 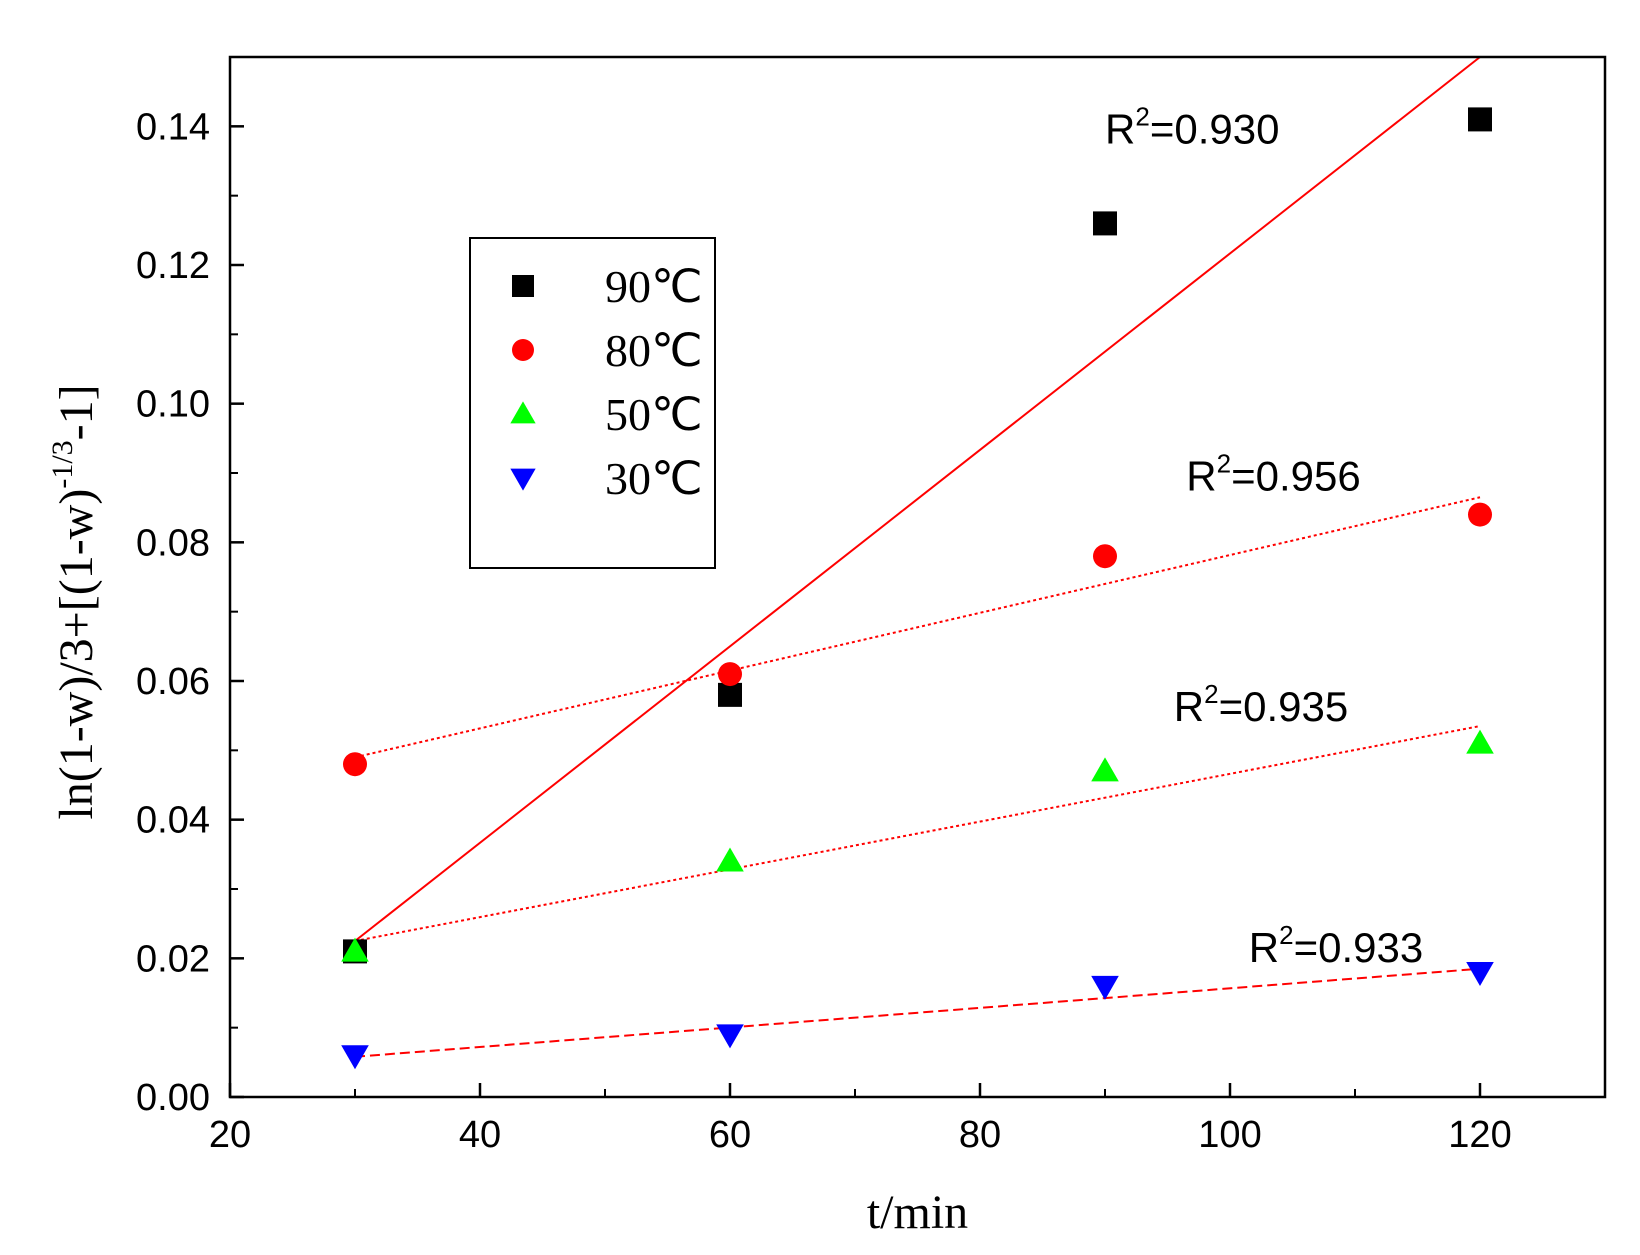 What do you see at coordinates (1229, 1135) in the screenshot?
I see `x-tick-label: 100` at bounding box center [1229, 1135].